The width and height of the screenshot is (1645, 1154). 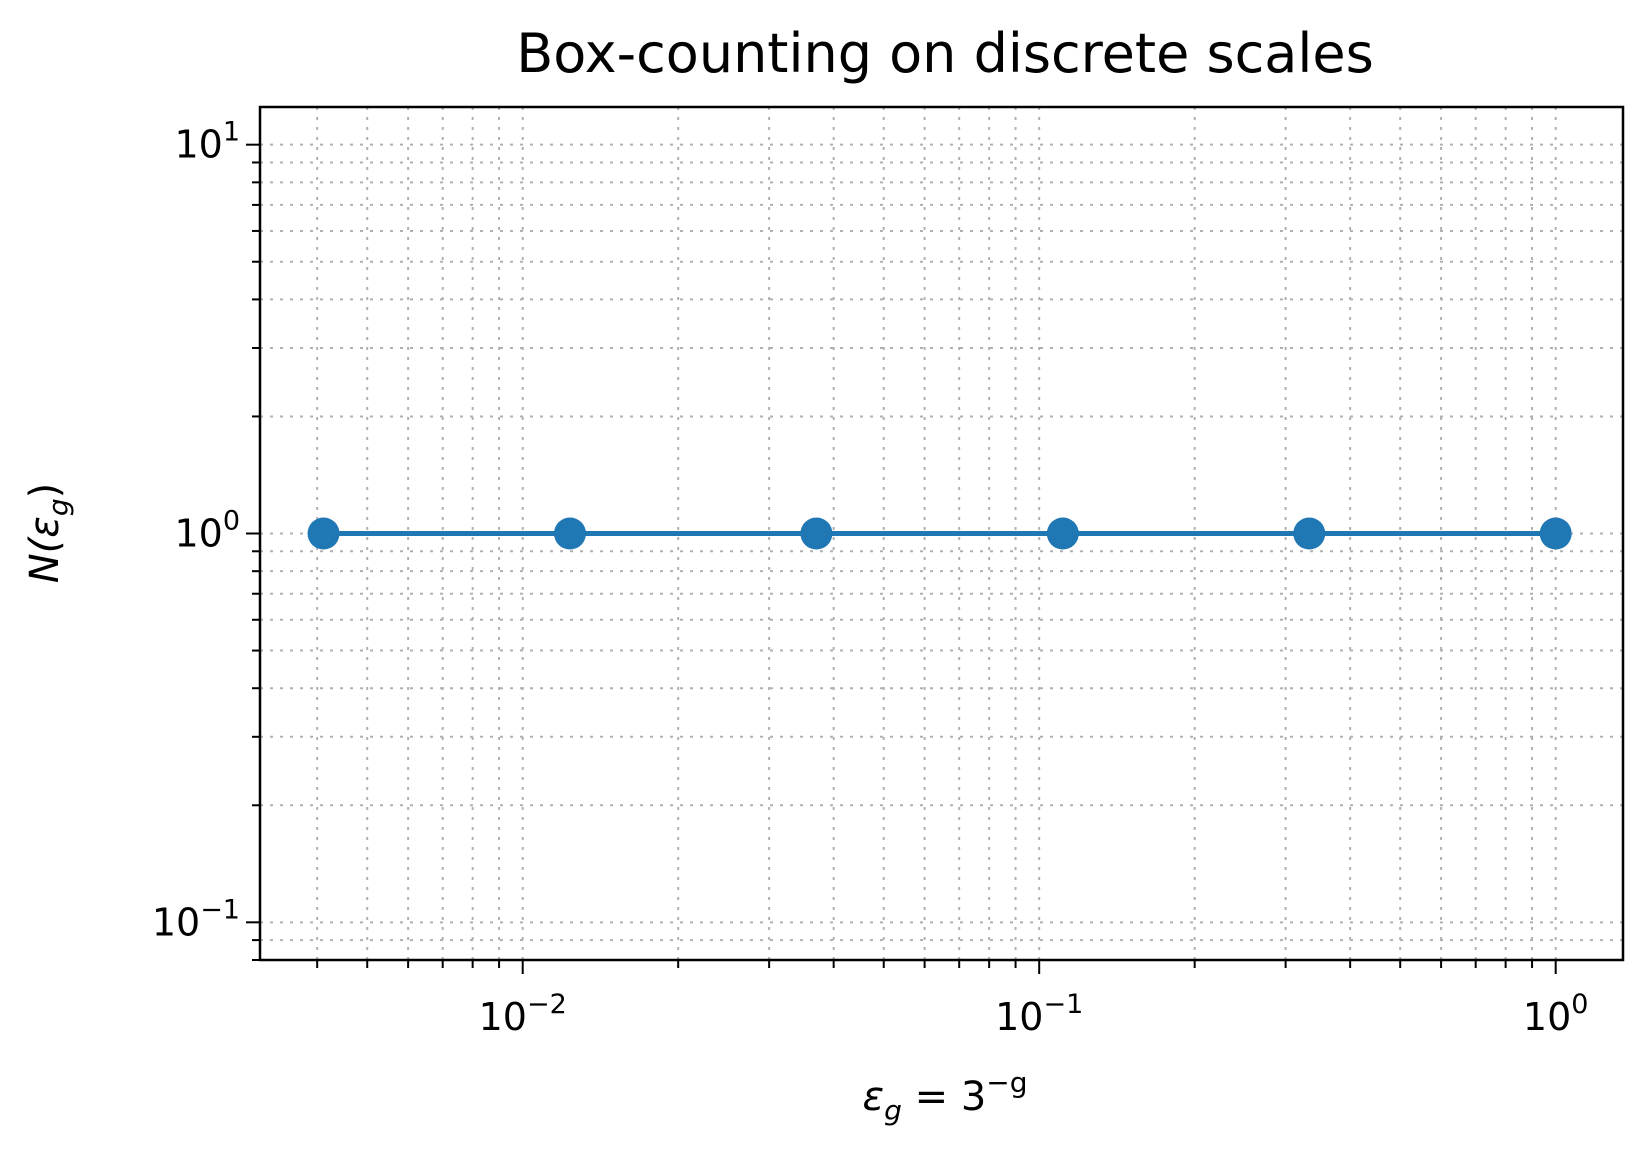 I want to click on x-tick-label: 10⁰, so click(x=1556, y=1014).